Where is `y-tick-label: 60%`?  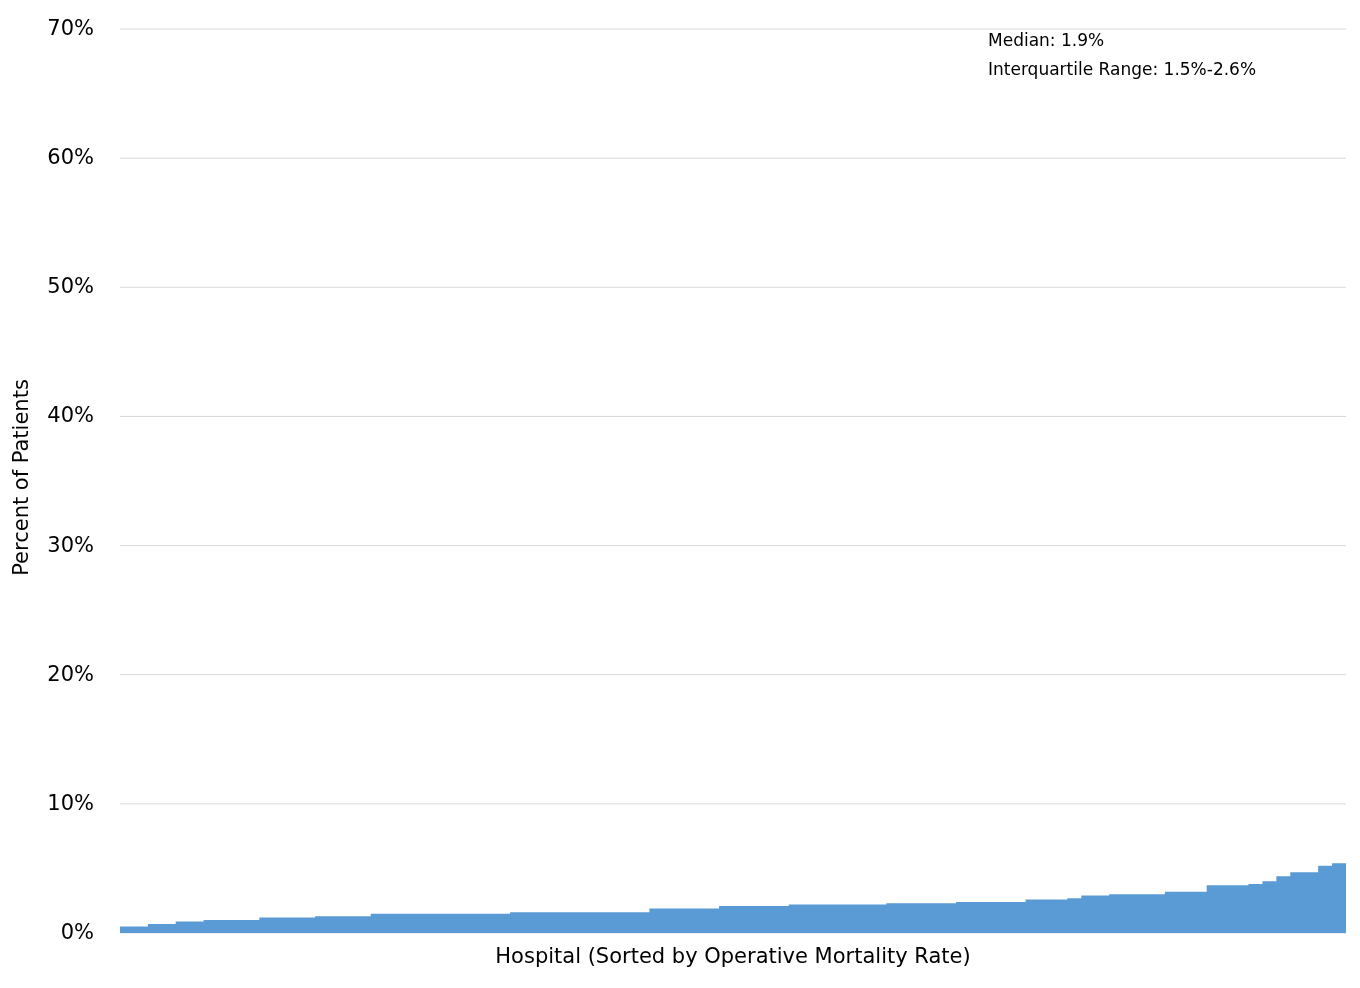
y-tick-label: 60% is located at coordinates (70, 157).